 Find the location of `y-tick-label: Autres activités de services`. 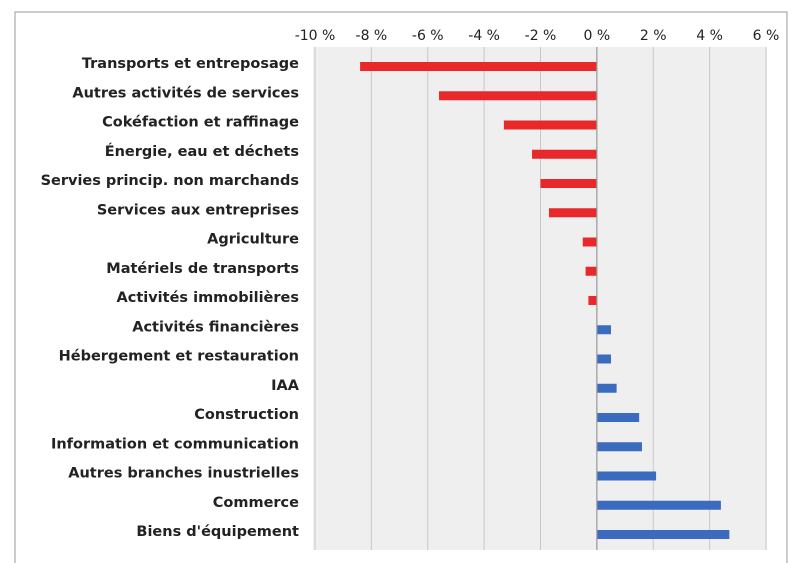

y-tick-label: Autres activités de services is located at coordinates (185, 93).